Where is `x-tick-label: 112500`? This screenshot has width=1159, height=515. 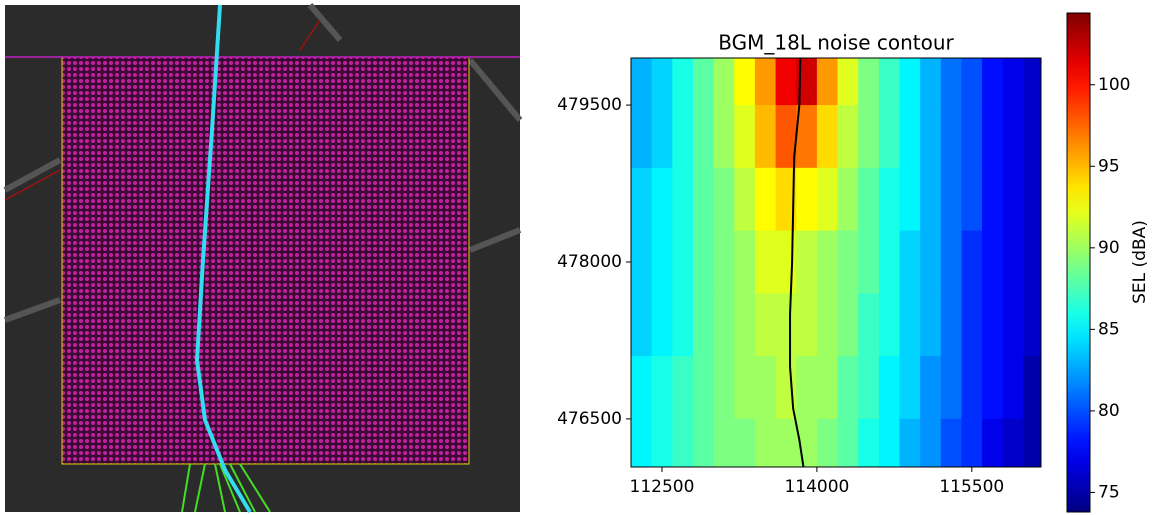
x-tick-label: 112500 is located at coordinates (662, 487).